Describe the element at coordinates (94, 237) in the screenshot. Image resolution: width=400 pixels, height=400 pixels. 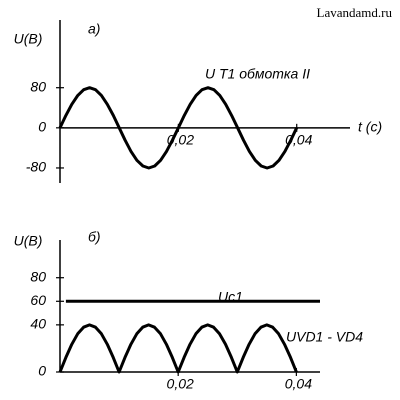
I see `panel-label: б)` at that location.